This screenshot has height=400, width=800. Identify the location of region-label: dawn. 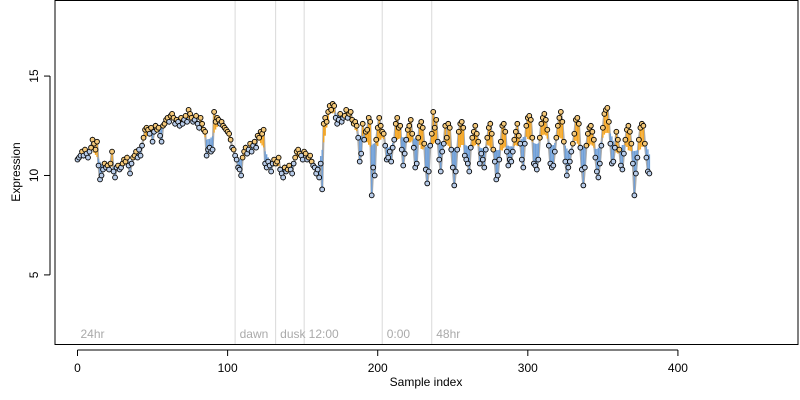
(254, 334).